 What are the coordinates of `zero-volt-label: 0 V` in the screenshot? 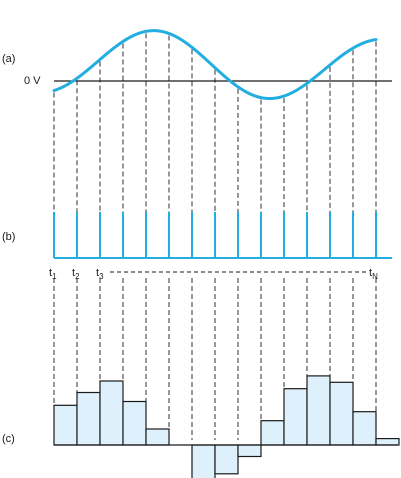 It's located at (32, 81).